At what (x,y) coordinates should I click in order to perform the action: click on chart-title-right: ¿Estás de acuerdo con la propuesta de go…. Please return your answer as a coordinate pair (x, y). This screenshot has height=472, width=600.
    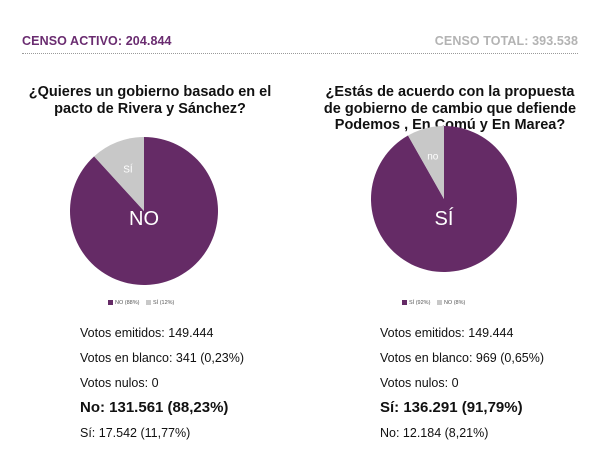
    Looking at the image, I should click on (450, 109).